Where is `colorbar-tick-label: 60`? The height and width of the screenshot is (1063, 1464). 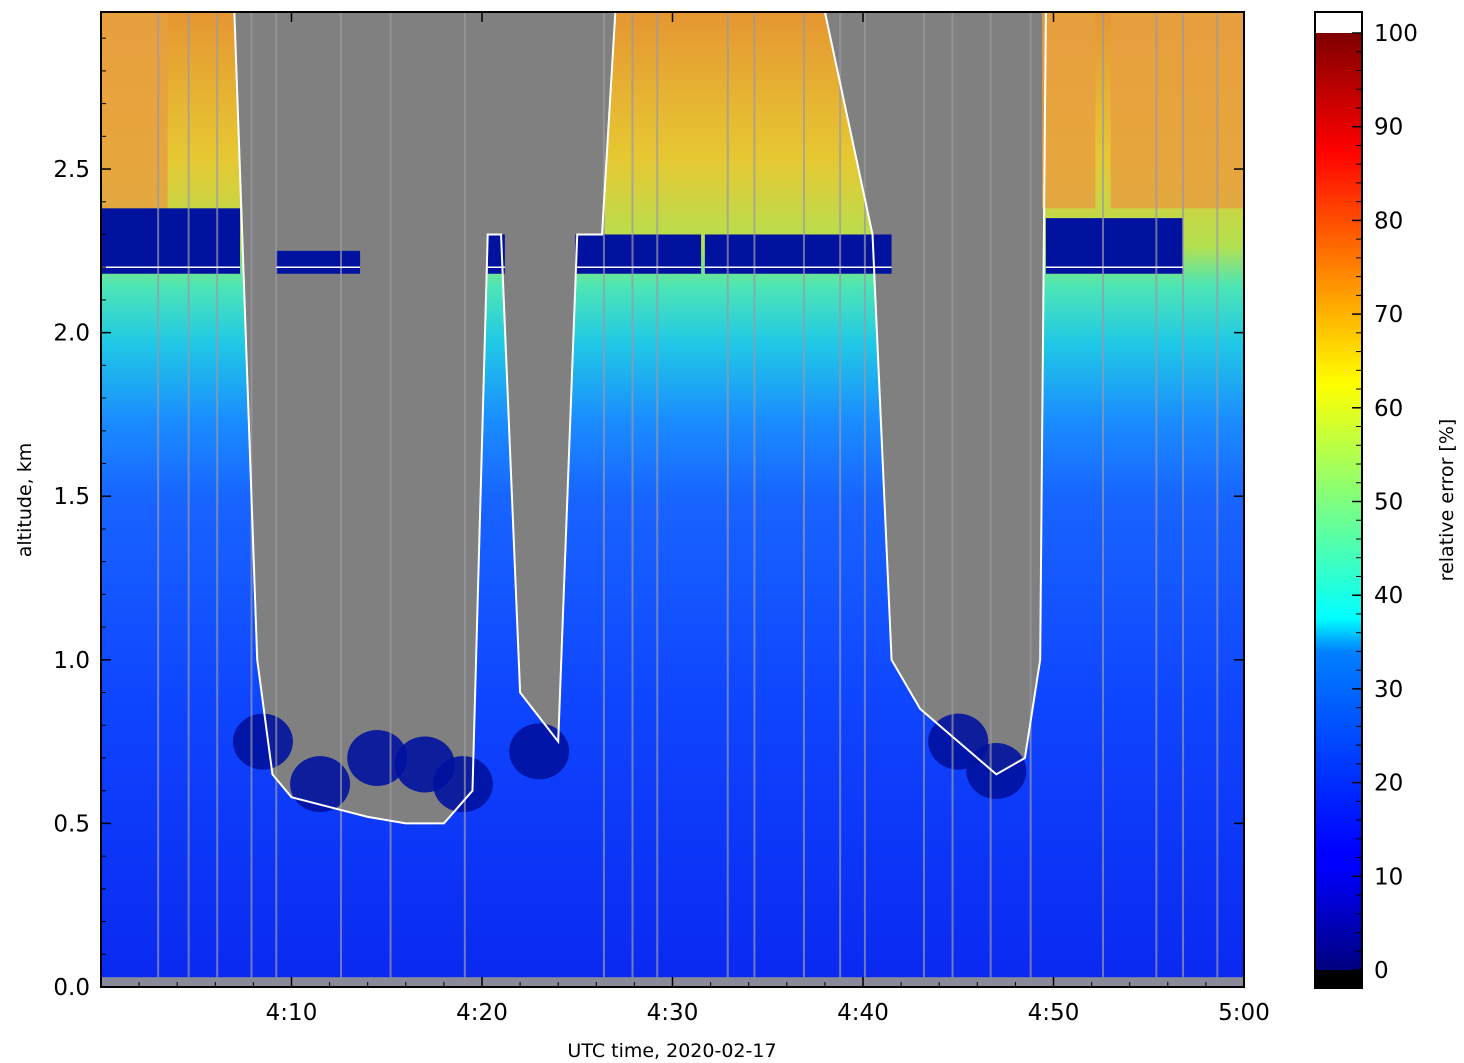 colorbar-tick-label: 60 is located at coordinates (1388, 409).